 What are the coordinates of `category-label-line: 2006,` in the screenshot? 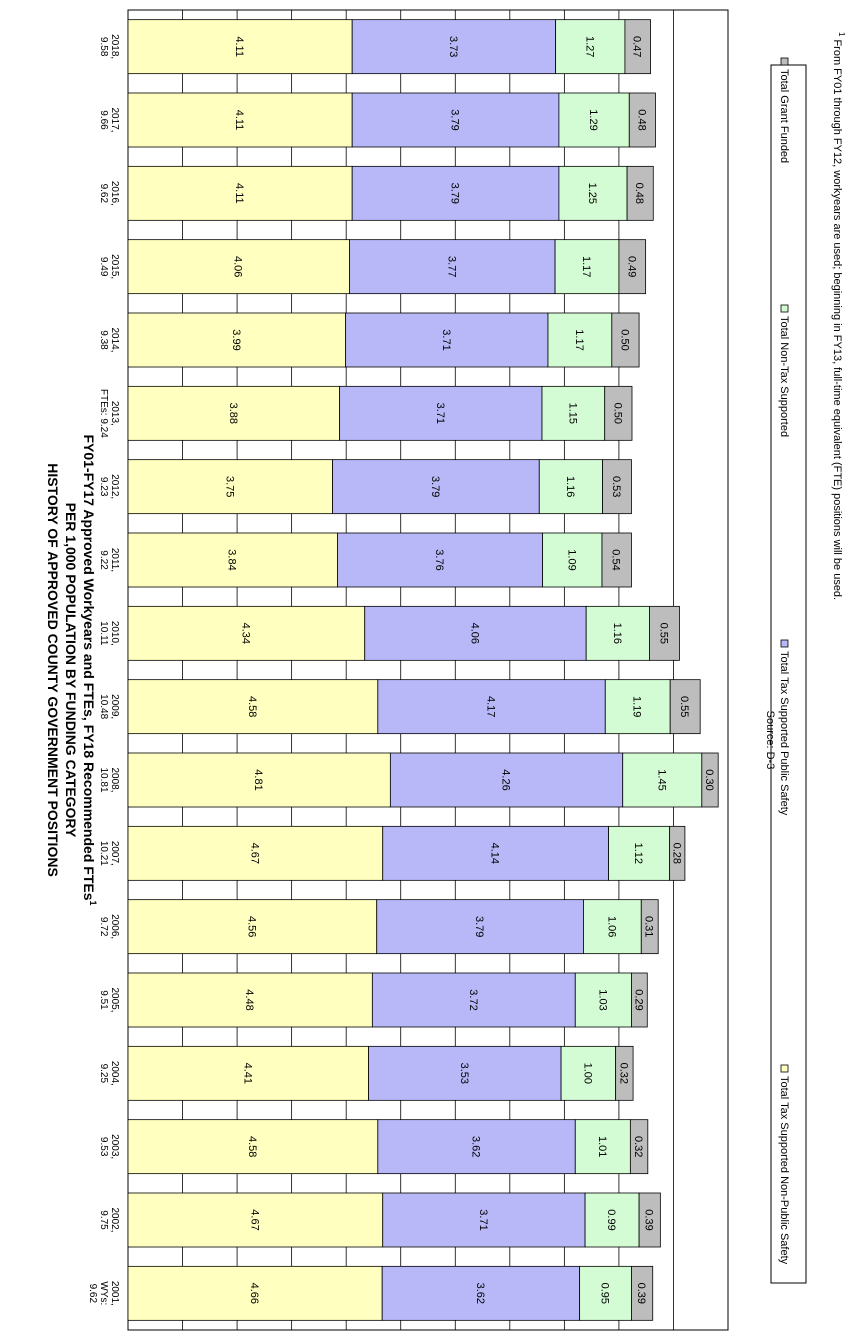 It's located at (114, 926).